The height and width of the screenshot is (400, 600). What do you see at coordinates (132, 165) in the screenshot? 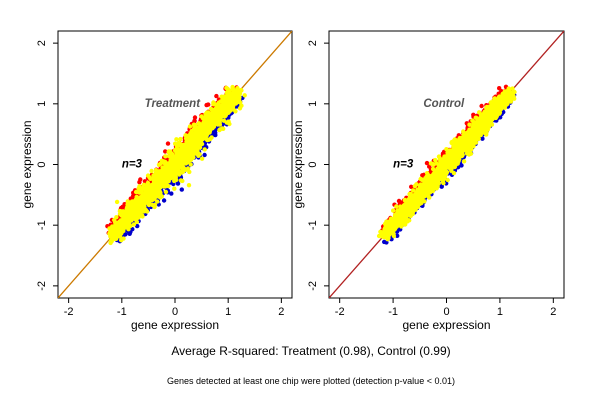
I see `panel-n-label: n=3` at bounding box center [132, 165].